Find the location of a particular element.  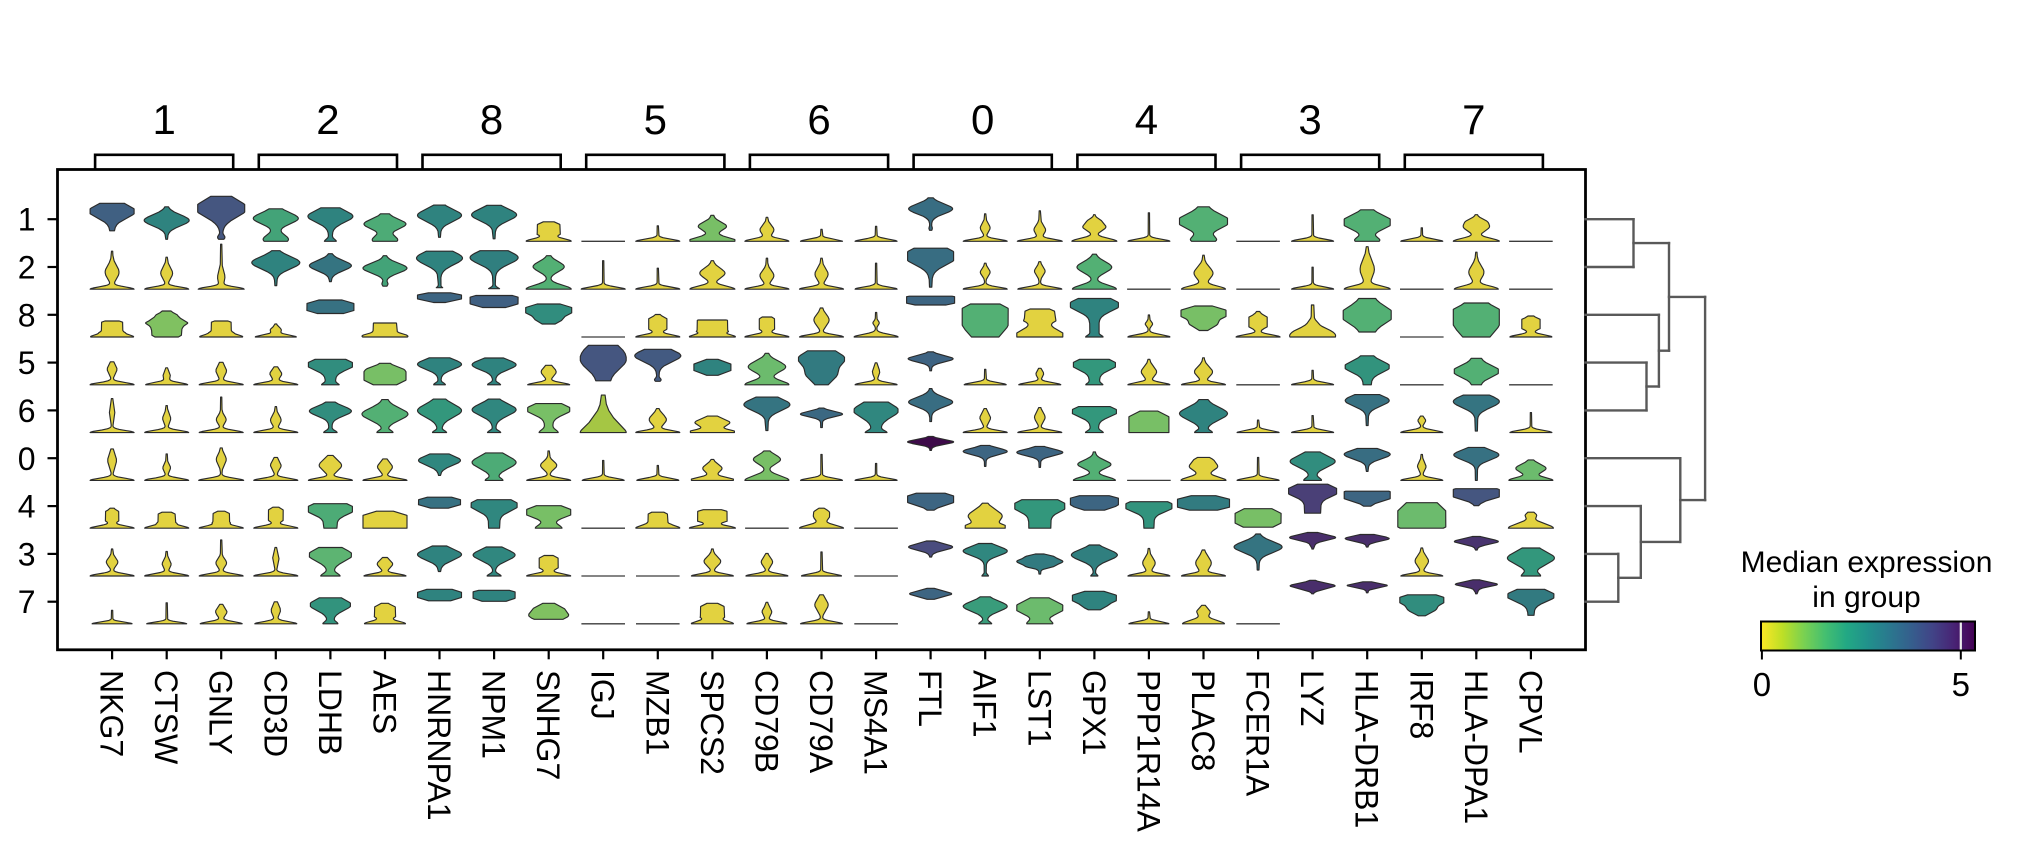

svg-text: AES is located at coordinates (385, 702).